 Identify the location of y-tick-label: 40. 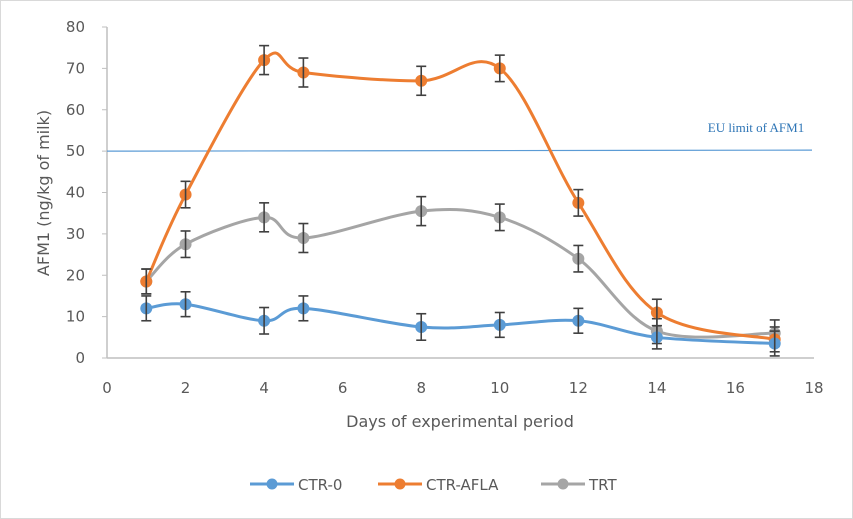
(75, 193).